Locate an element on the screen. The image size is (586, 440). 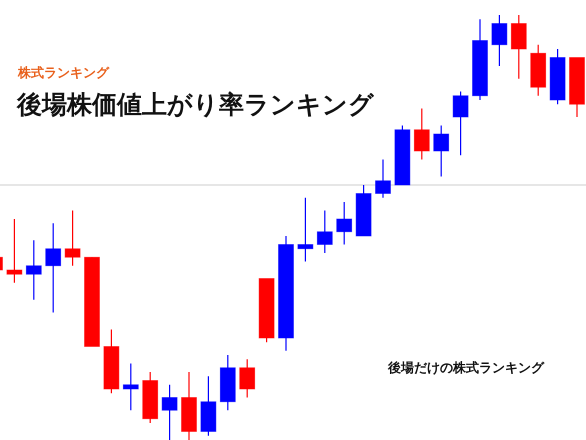
annotation: 後場だけの株式ランキング is located at coordinates (466, 368).